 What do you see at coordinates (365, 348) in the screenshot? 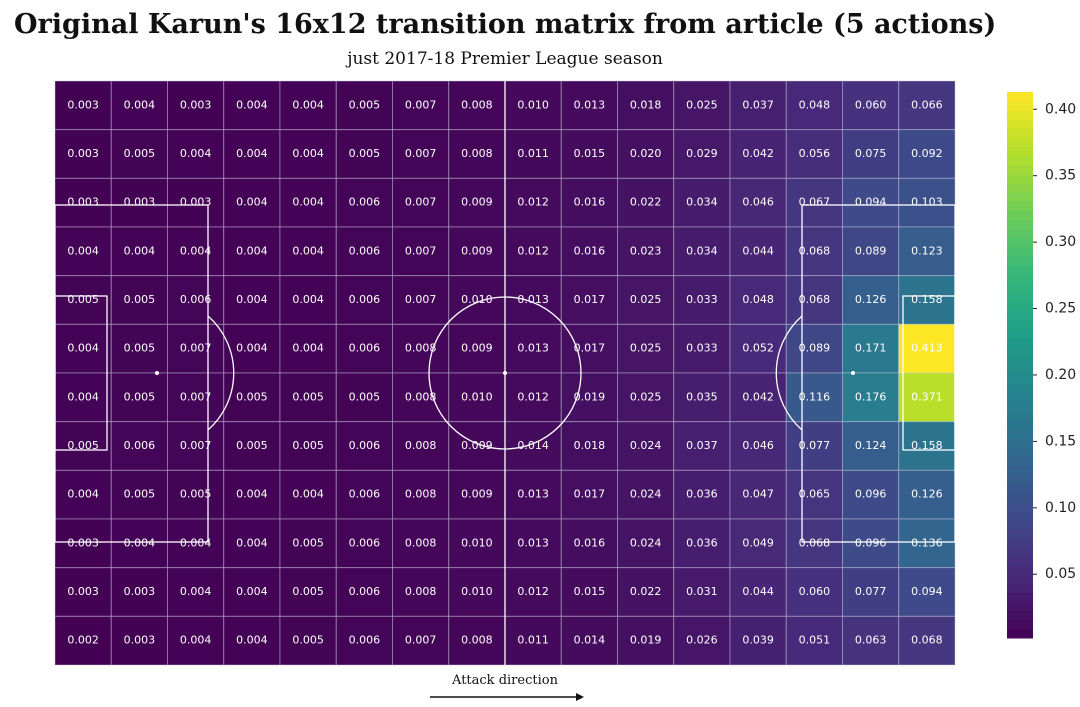
I see `cell-label: 0.006` at bounding box center [365, 348].